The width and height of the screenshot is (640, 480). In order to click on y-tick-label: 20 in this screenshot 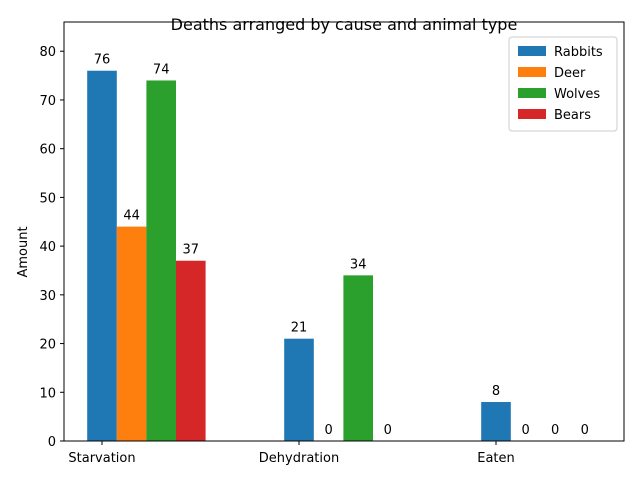, I will do `click(47, 345)`.